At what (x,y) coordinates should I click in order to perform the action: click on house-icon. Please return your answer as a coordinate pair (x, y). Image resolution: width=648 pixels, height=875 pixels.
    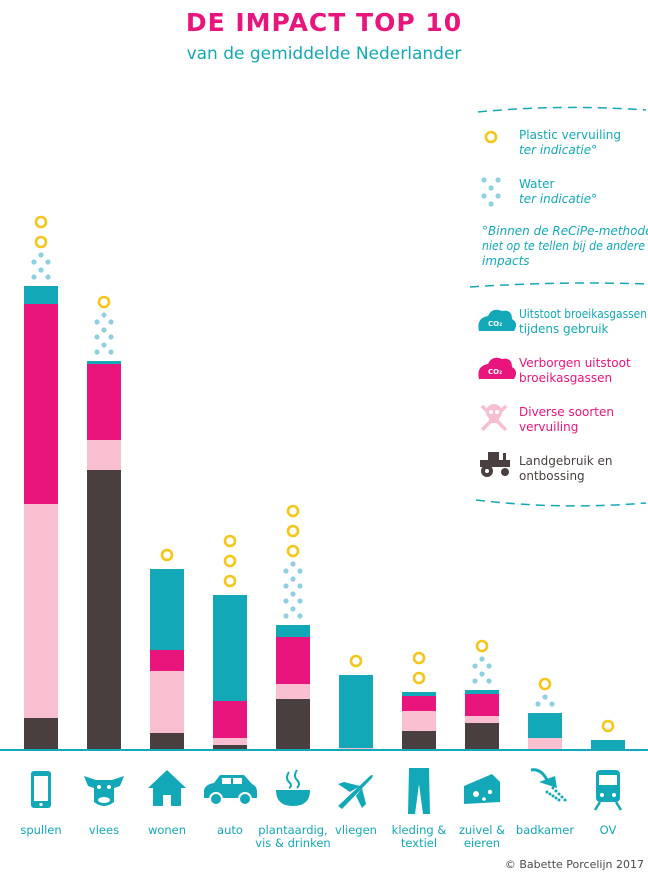
    Looking at the image, I should click on (167, 788).